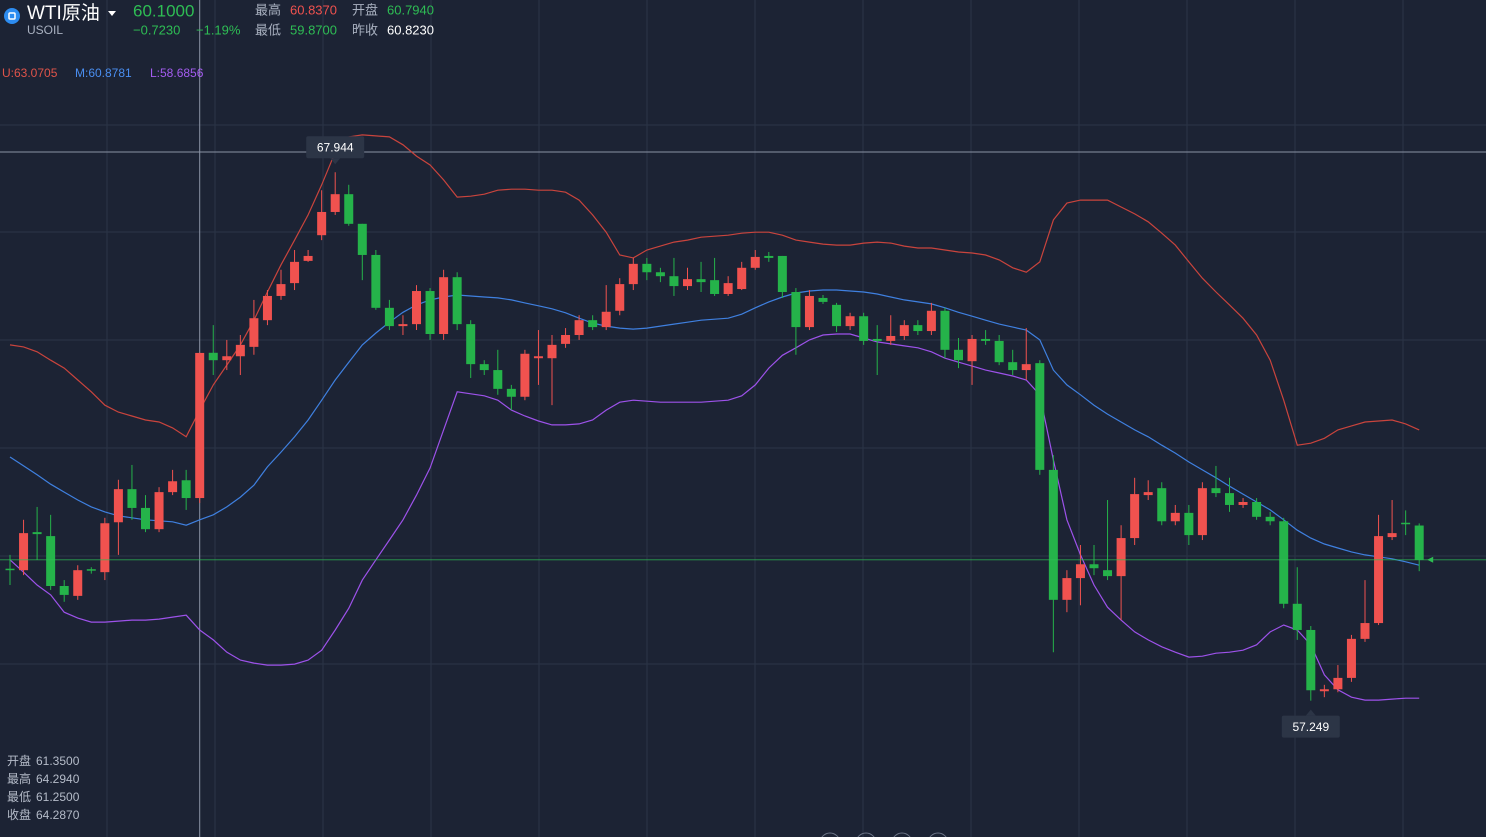  What do you see at coordinates (58, 797) in the screenshot?
I see `readout-value: 61.2500` at bounding box center [58, 797].